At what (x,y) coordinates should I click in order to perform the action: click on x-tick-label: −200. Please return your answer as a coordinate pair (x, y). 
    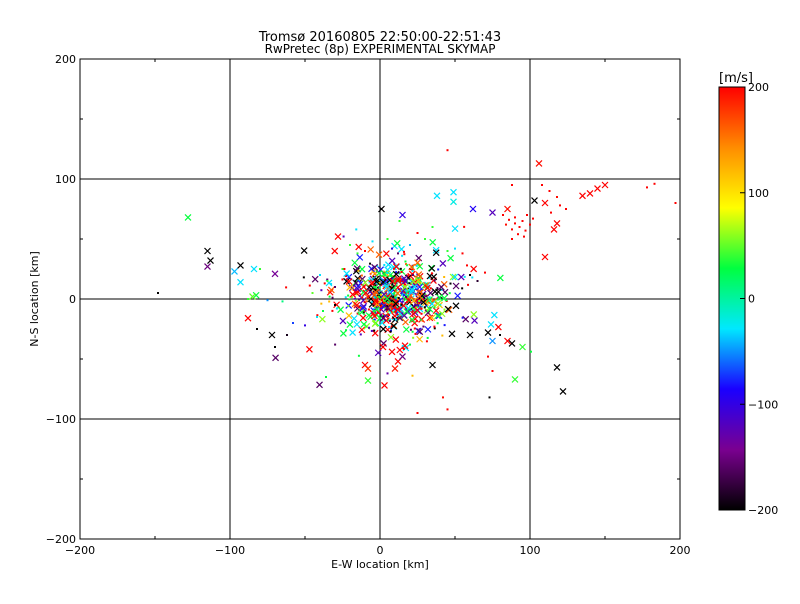
    Looking at the image, I should click on (80, 550).